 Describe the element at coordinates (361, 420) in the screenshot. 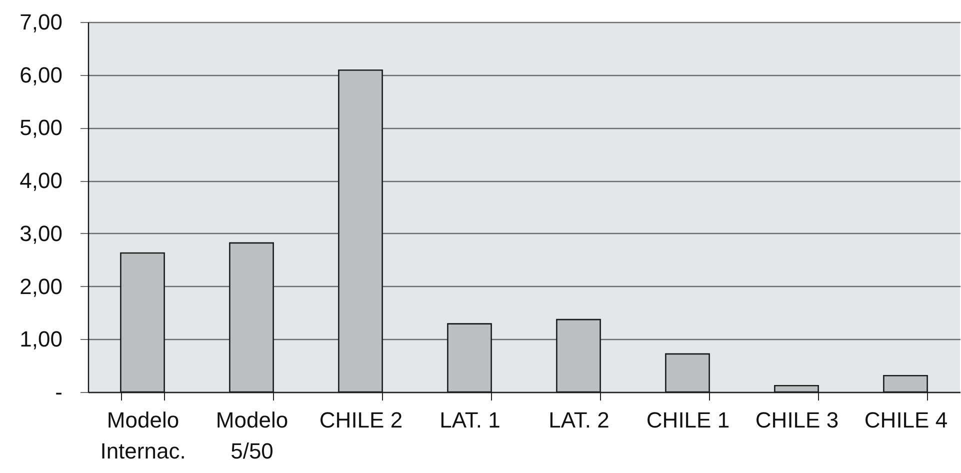

I see `x-tick-label: CHILE 2` at that location.